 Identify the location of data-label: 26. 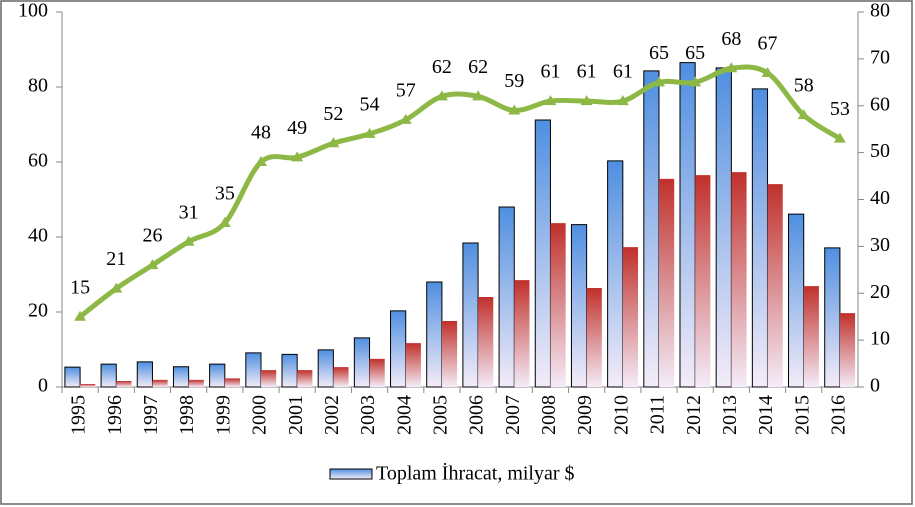
(152, 236).